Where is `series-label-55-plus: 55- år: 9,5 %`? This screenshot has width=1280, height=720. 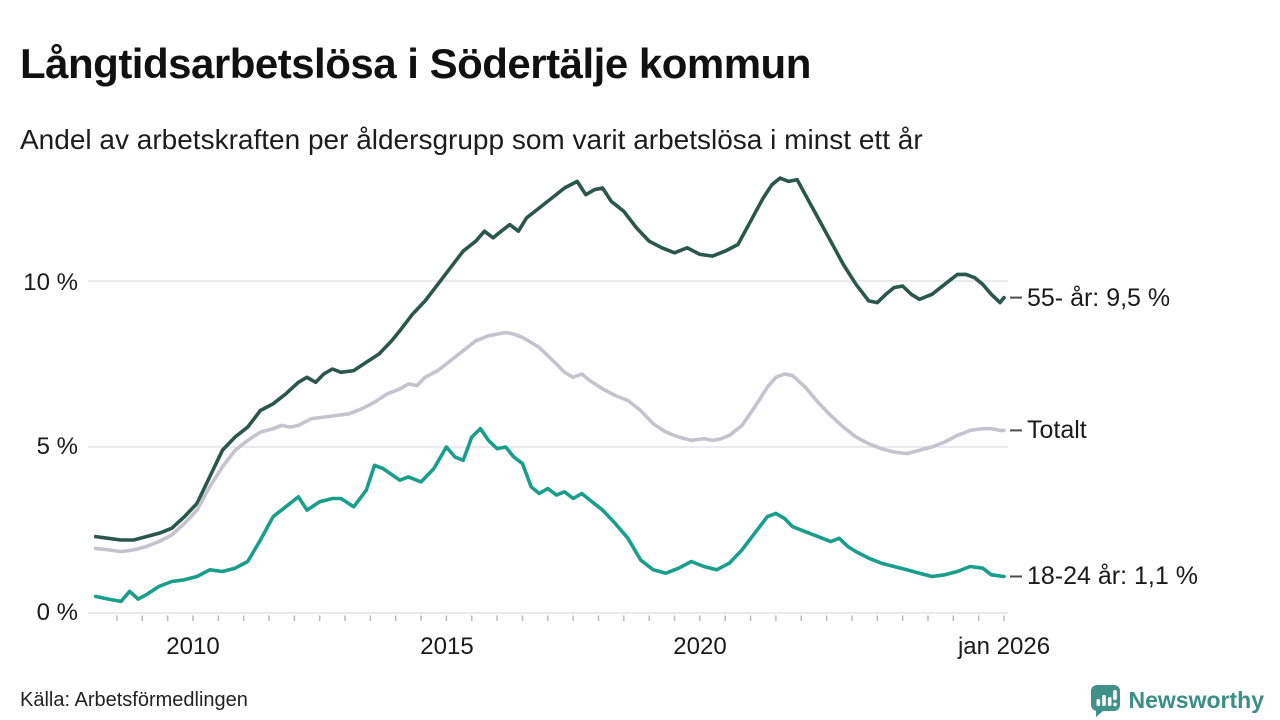
series-label-55-plus: 55- år: 9,5 % is located at coordinates (1099, 298).